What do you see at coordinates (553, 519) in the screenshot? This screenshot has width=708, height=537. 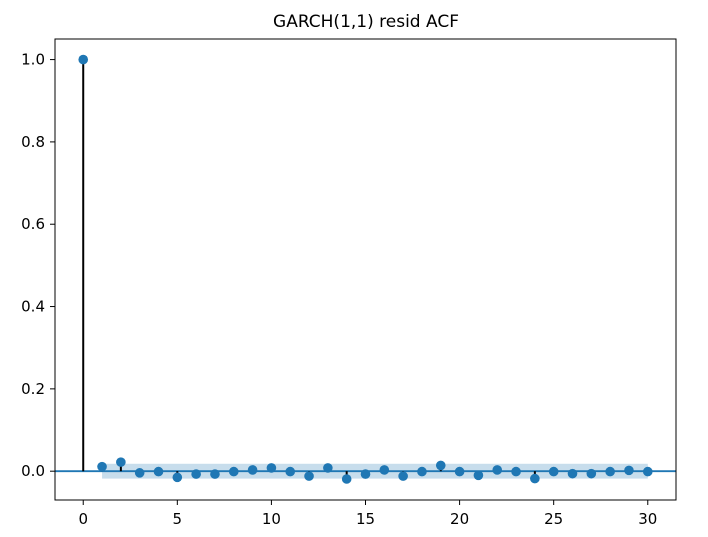 I see `x-tick-label: 25` at bounding box center [553, 519].